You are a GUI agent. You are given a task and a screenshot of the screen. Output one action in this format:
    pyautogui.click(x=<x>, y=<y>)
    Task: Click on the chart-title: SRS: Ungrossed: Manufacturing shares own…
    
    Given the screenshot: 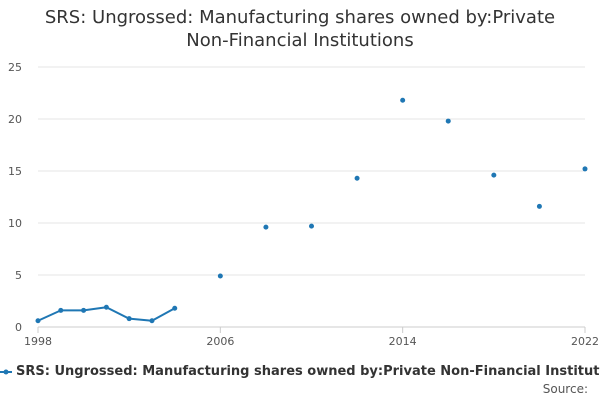 What is the action you would take?
    pyautogui.click(x=300, y=29)
    